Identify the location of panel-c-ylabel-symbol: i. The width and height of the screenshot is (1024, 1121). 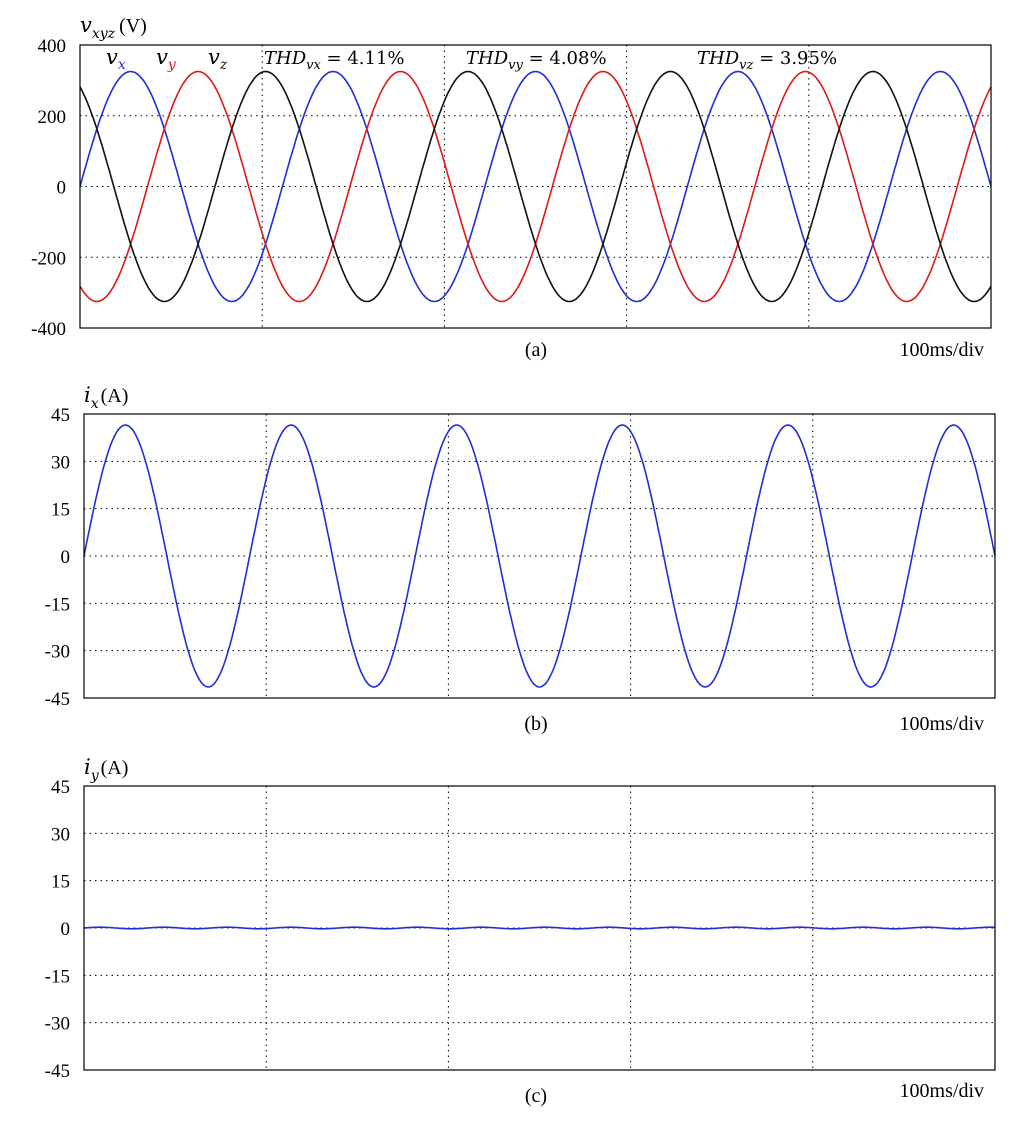
(87, 767).